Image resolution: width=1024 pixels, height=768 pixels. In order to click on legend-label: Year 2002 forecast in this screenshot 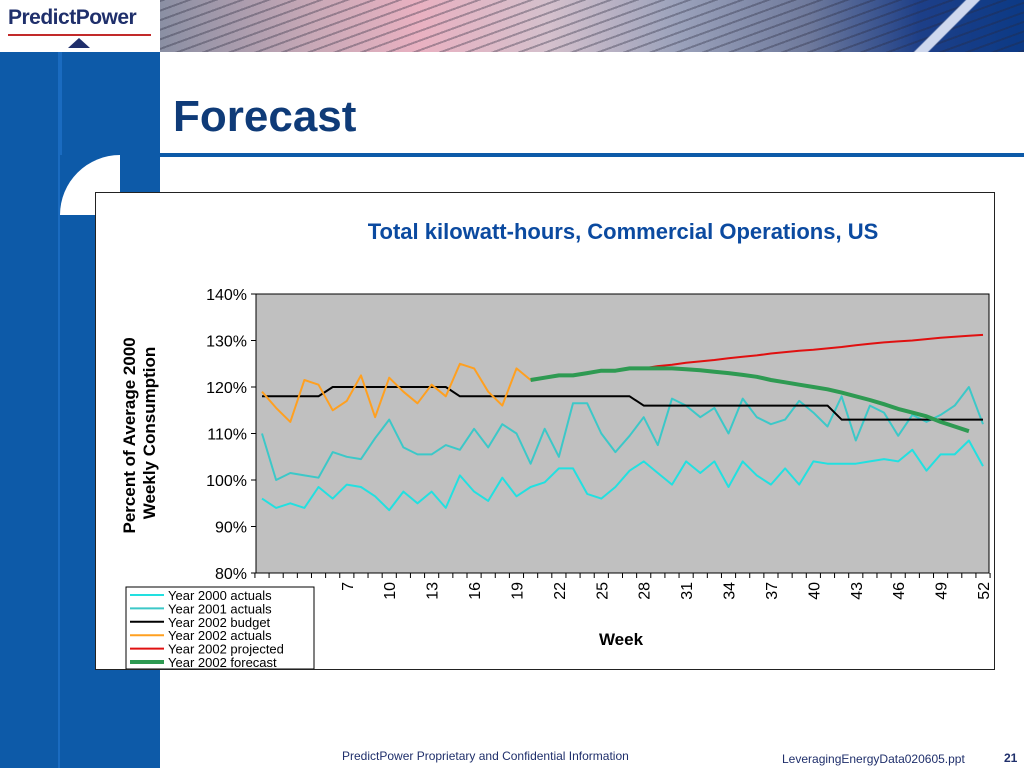, I will do `click(222, 662)`.